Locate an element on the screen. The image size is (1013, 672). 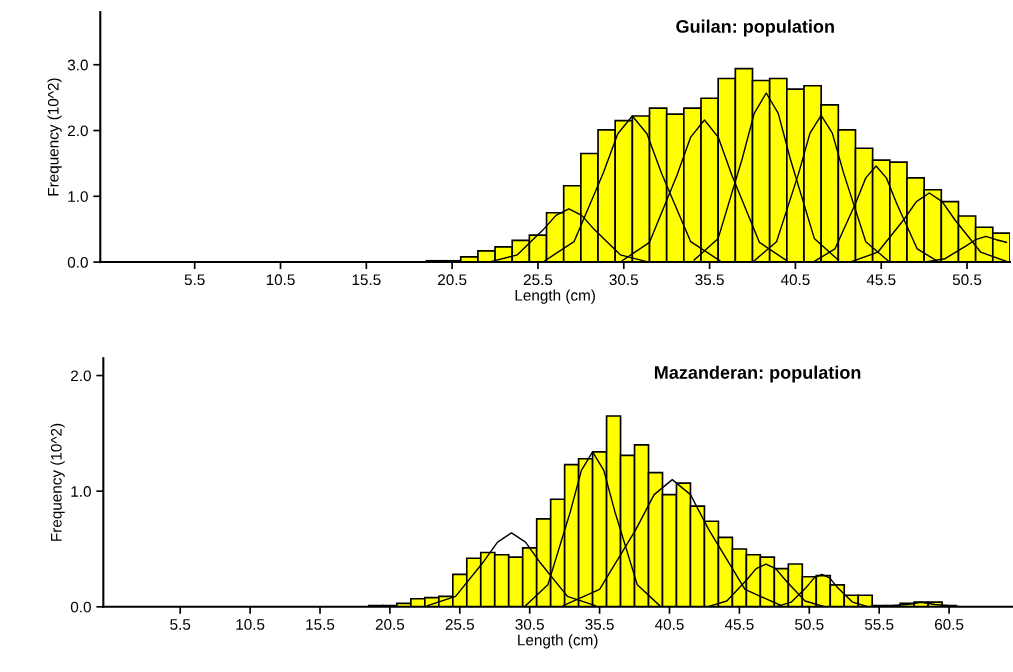
x-tick-label: 60.5 is located at coordinates (949, 624).